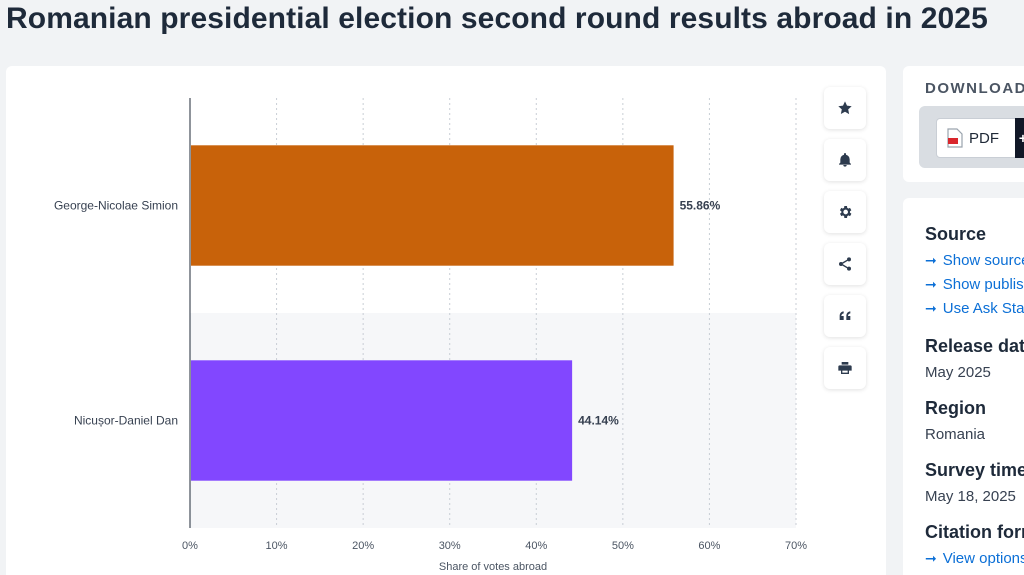 Image resolution: width=1024 pixels, height=575 pixels. I want to click on favorite-button, so click(845, 108).